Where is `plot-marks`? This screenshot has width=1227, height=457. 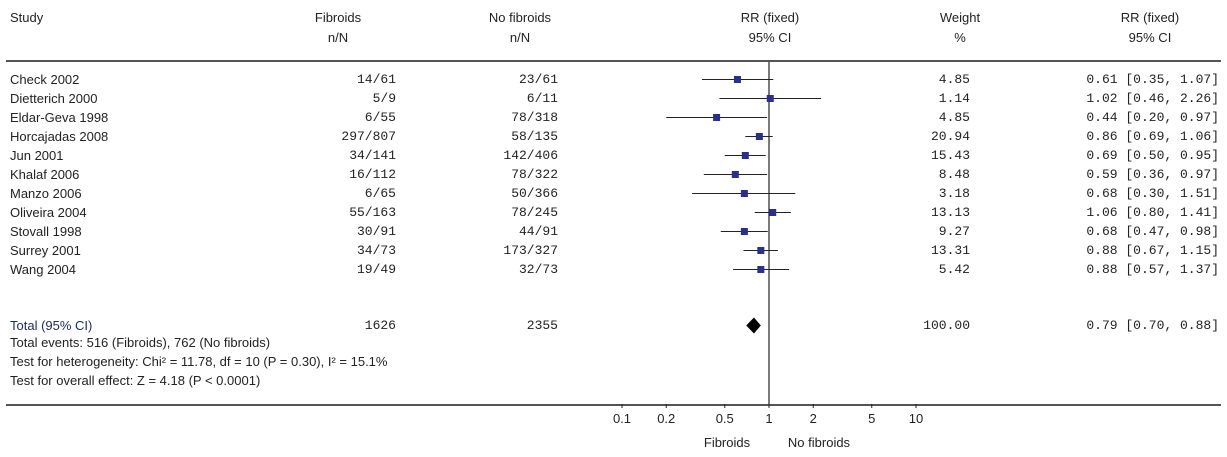 plot-marks is located at coordinates (744, 233).